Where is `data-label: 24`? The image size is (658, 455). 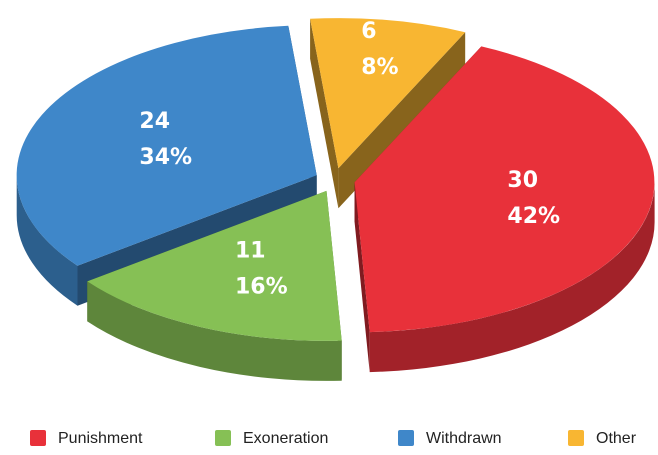
data-label: 24 is located at coordinates (154, 121).